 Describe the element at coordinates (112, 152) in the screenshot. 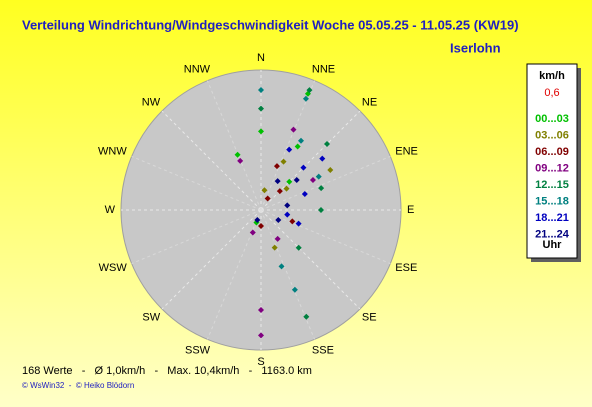

I see `direction-label: WNW` at that location.